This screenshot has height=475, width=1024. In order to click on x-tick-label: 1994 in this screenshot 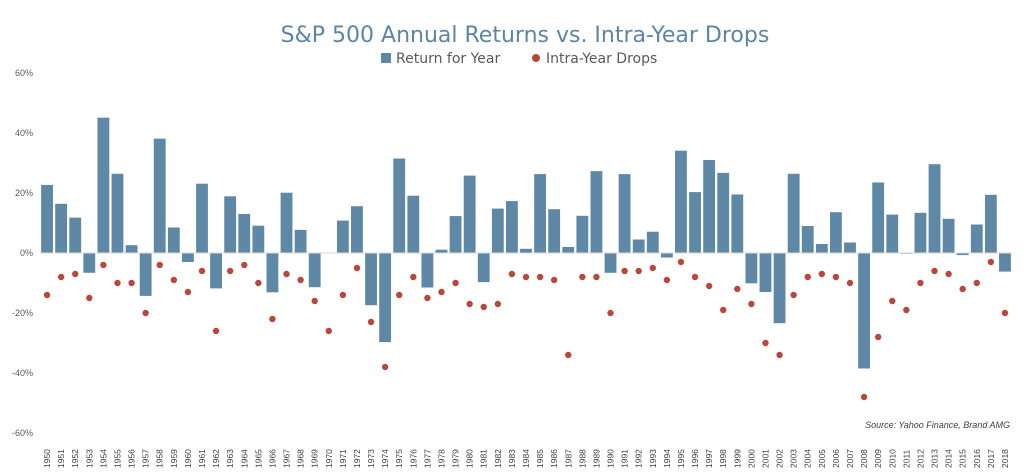, I will do `click(667, 458)`.